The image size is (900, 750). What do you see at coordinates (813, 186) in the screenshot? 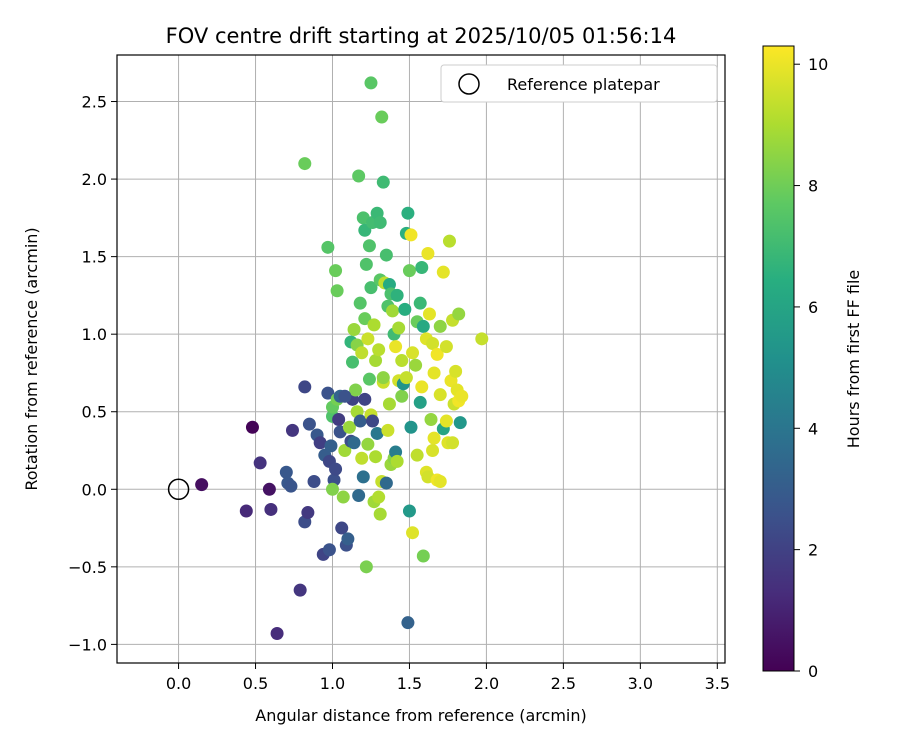
I see `colorbar-tick-label: 8` at bounding box center [813, 186].